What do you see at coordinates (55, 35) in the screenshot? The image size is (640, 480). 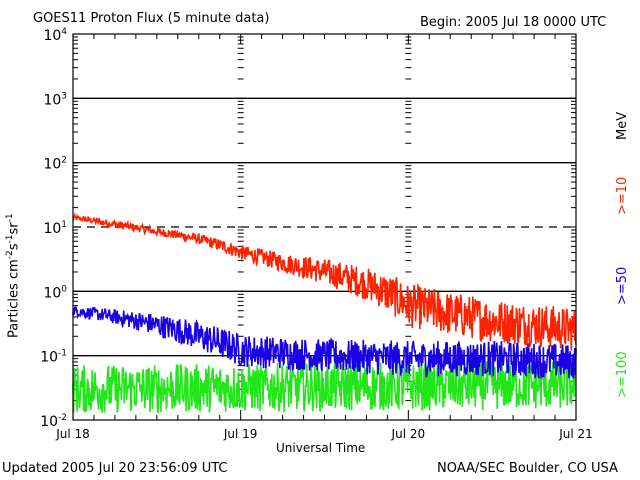 I see `y-tick-label: 104` at bounding box center [55, 35].